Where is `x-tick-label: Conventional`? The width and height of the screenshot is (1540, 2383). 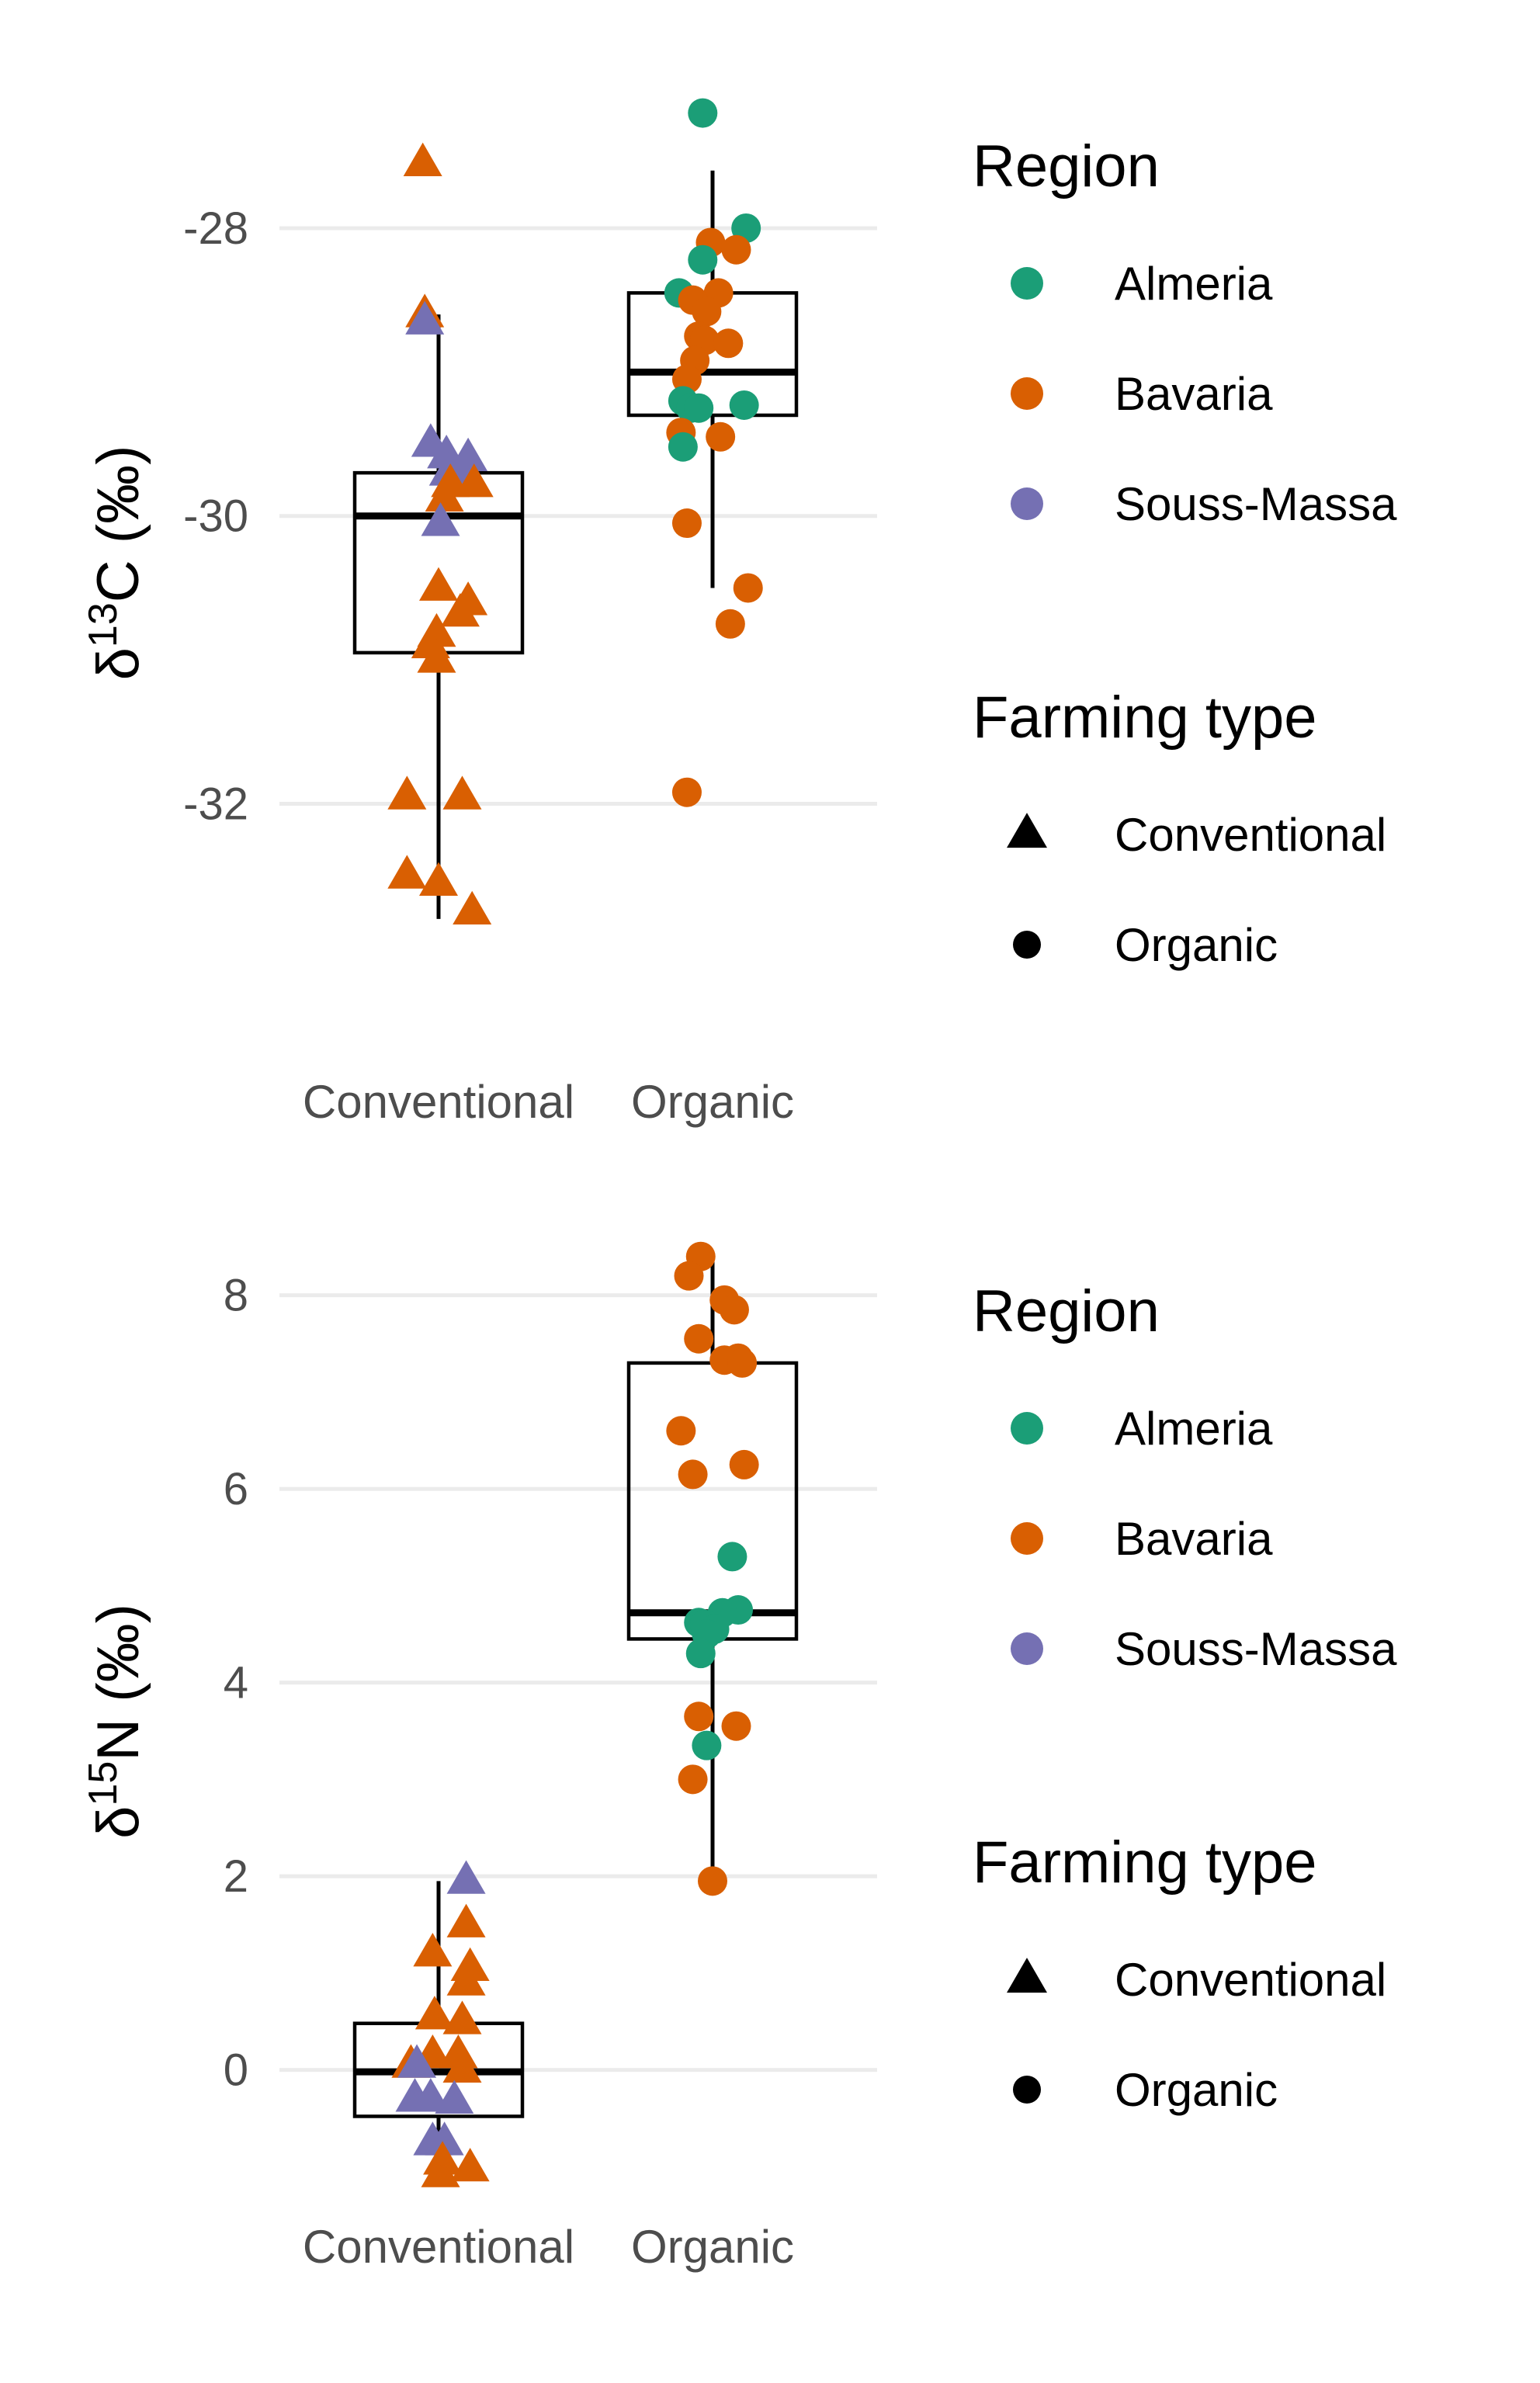 x-tick-label: Conventional is located at coordinates (438, 1102).